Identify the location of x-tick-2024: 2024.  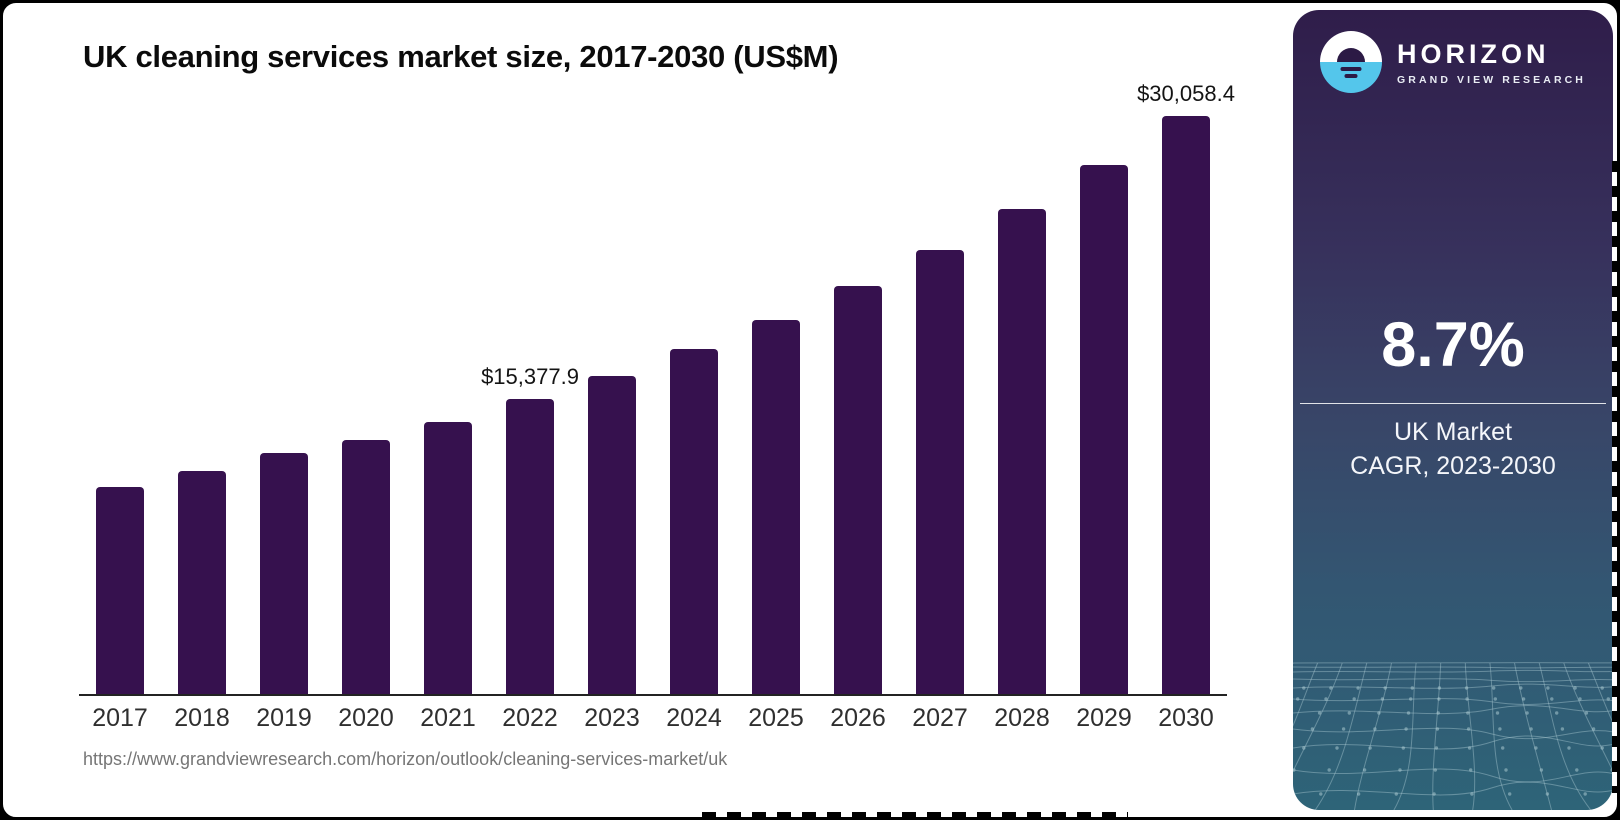
(694, 718).